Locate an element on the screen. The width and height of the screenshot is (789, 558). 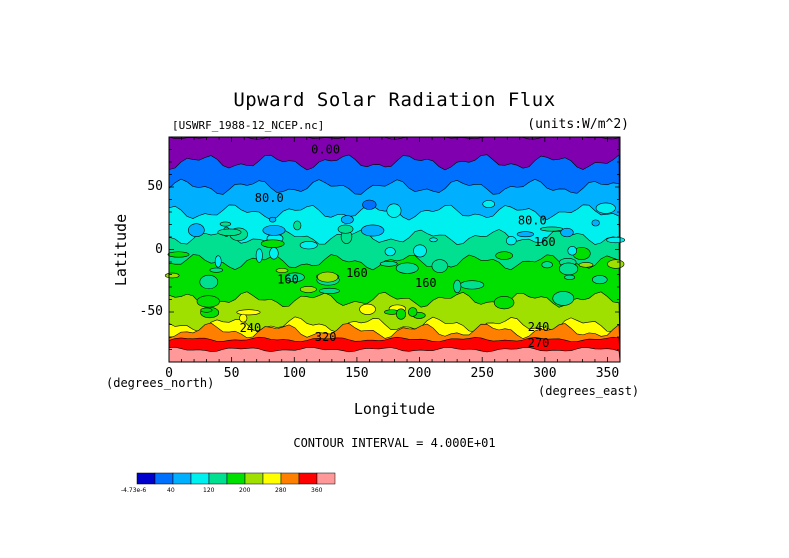
y-axis-label: Latitude is located at coordinates (121, 250).